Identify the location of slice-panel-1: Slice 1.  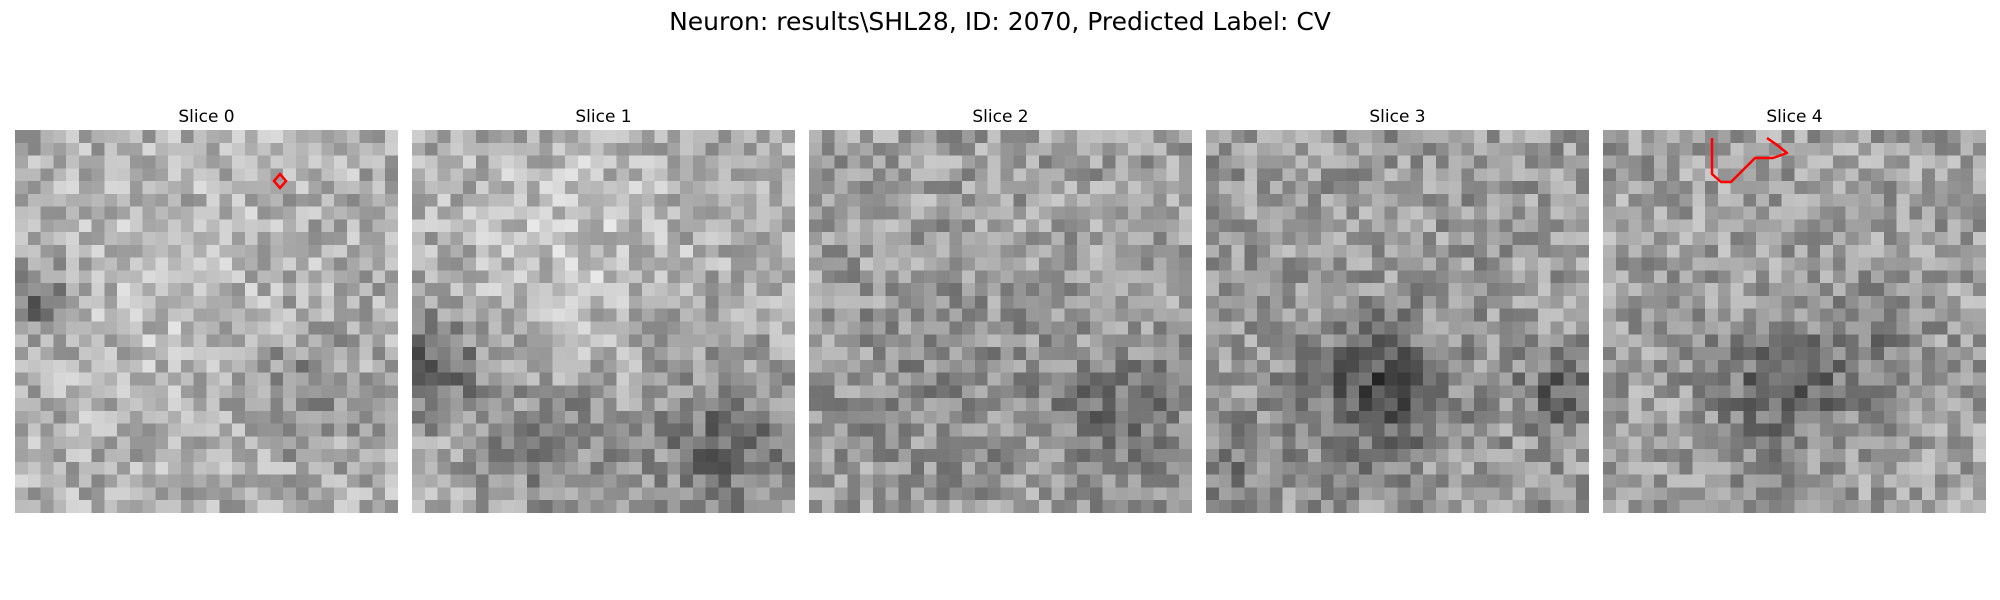
(603, 309).